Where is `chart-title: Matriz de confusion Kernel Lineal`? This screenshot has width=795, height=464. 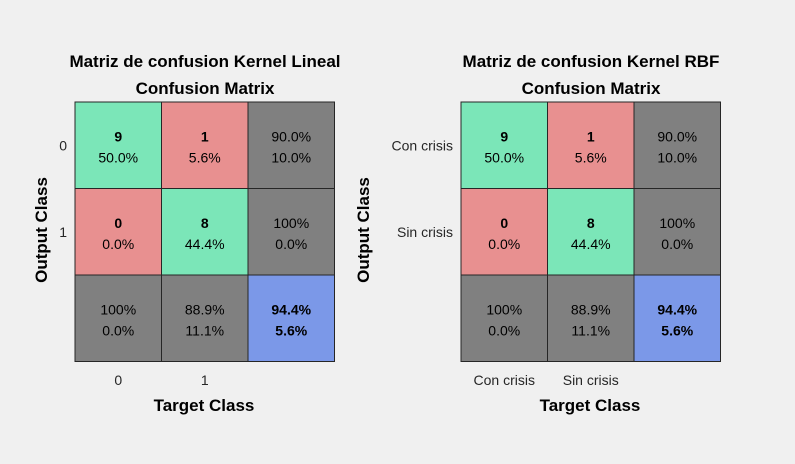
chart-title: Matriz de confusion Kernel Lineal is located at coordinates (204, 61).